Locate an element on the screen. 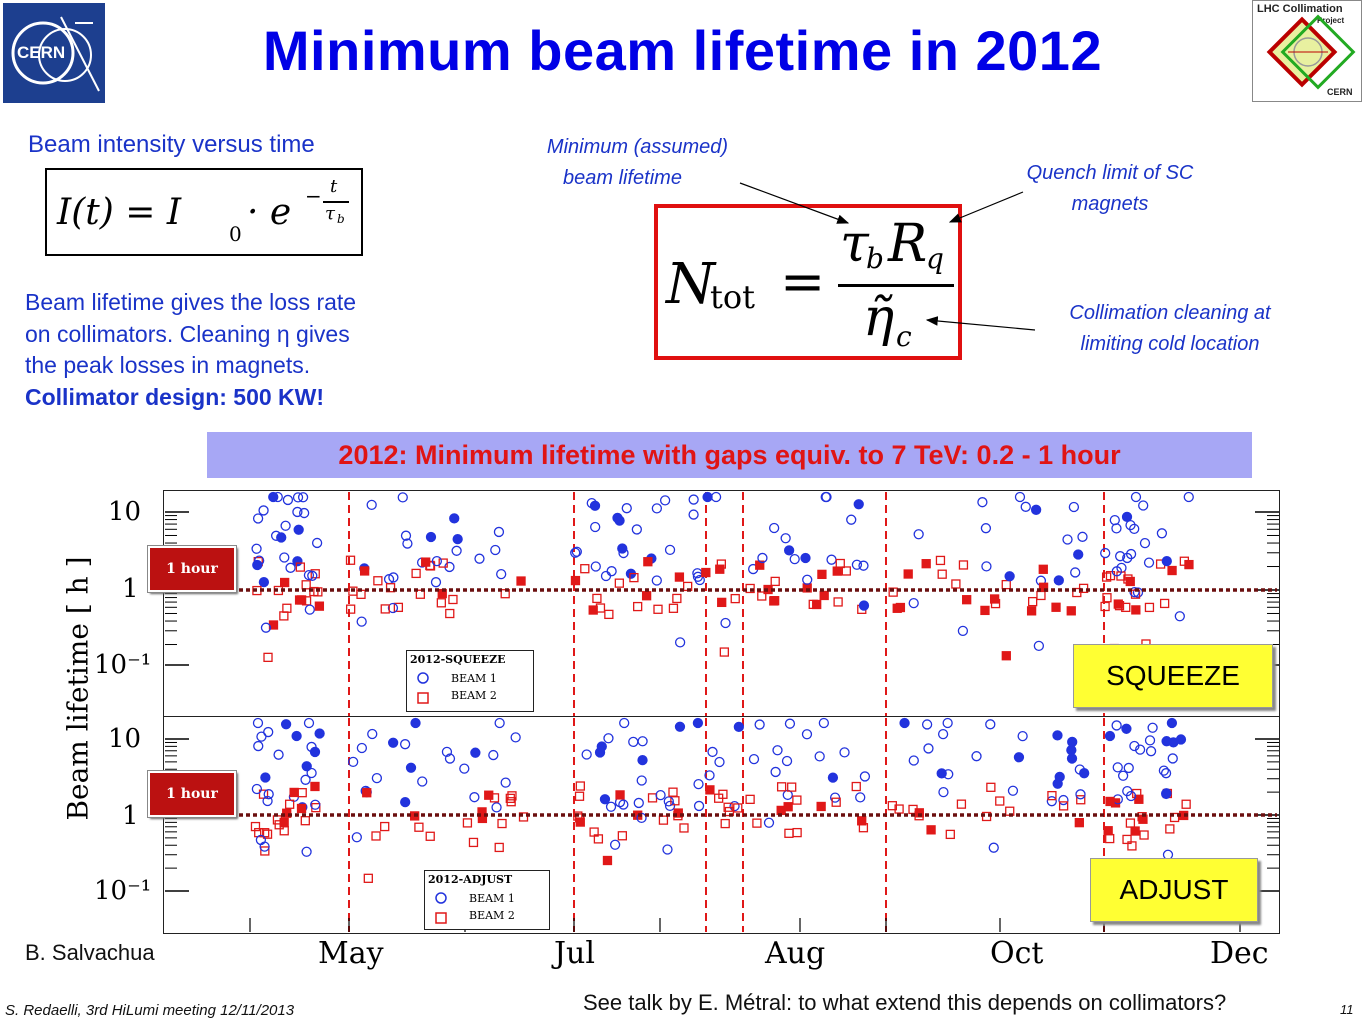 The width and height of the screenshot is (1365, 1024). annotation-min-lifetime-l2: beam lifetime is located at coordinates (622, 178).